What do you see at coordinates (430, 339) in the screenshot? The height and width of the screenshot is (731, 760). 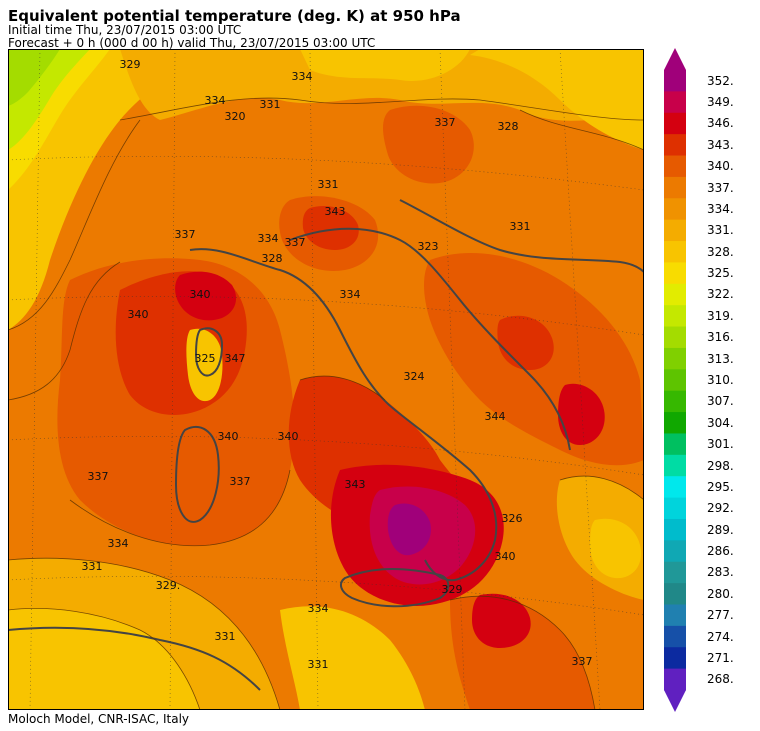 I see `coastline-adriatic` at bounding box center [430, 339].